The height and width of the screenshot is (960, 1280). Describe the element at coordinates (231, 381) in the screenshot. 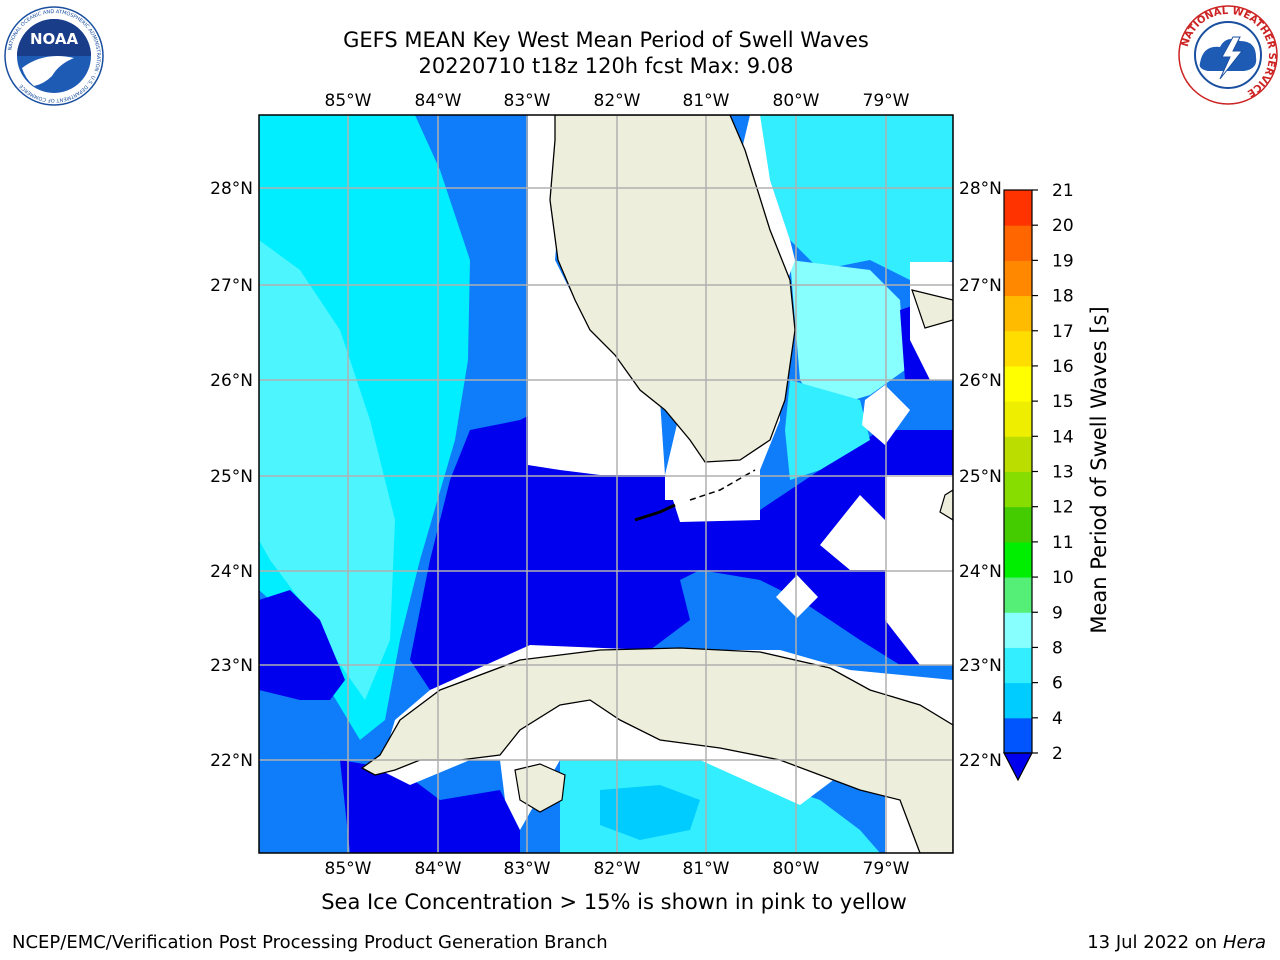

I see `lat-label-left: 26°N` at that location.